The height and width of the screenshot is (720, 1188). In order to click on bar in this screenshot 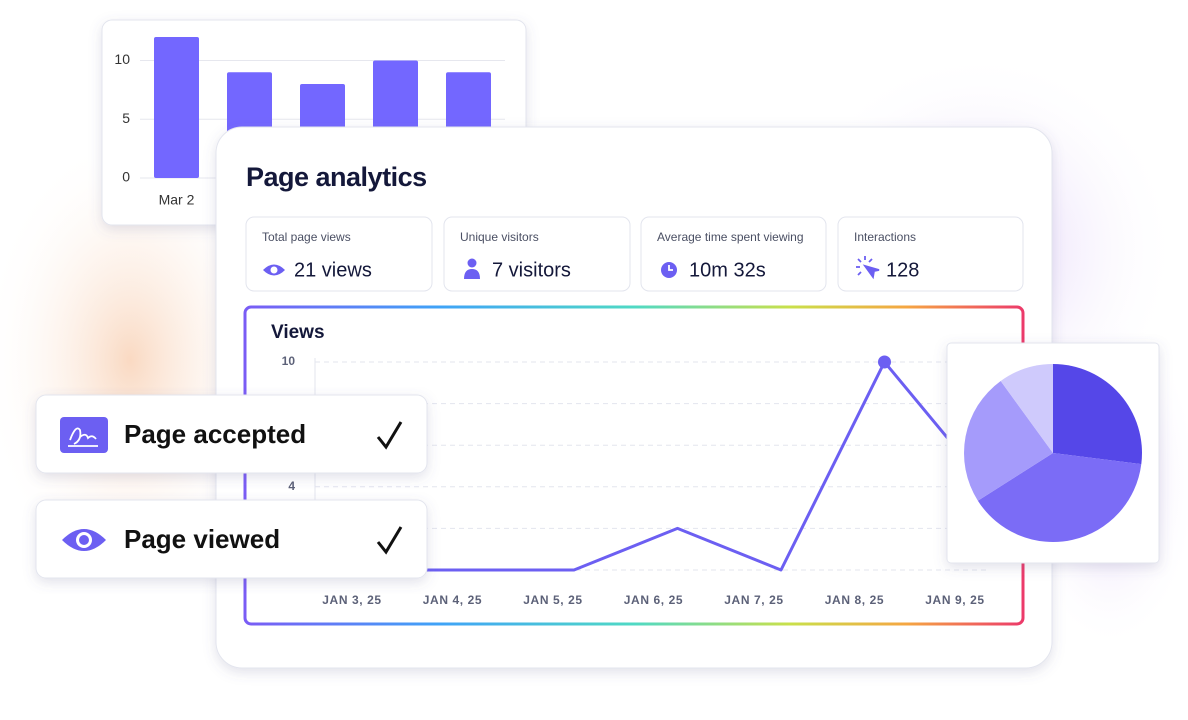, I will do `click(176, 107)`.